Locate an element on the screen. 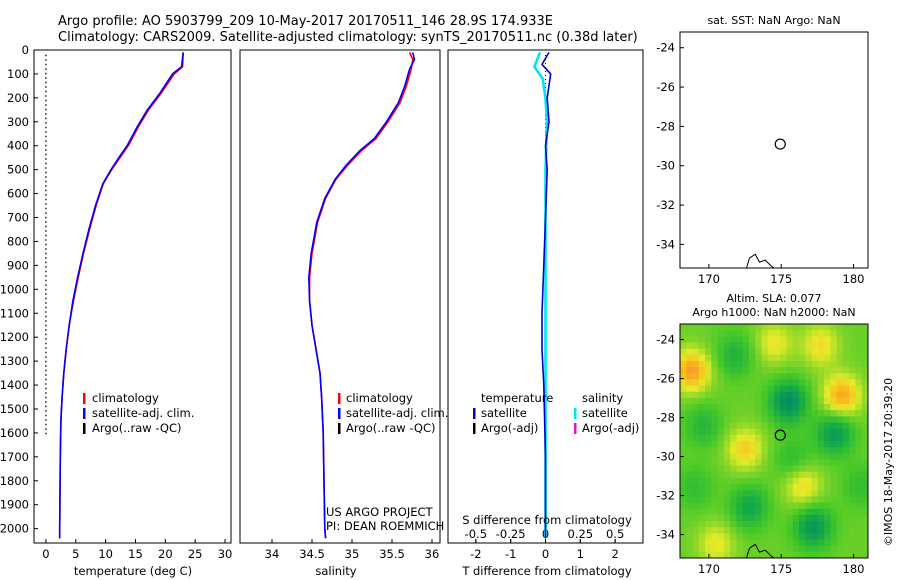 The image size is (900, 580). legend-swatch-argo is located at coordinates (339, 428).